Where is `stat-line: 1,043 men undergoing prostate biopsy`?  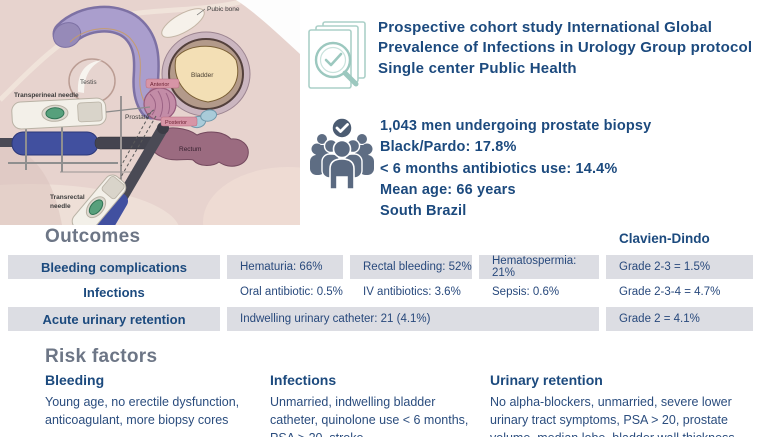 stat-line: 1,043 men undergoing prostate biopsy is located at coordinates (516, 126).